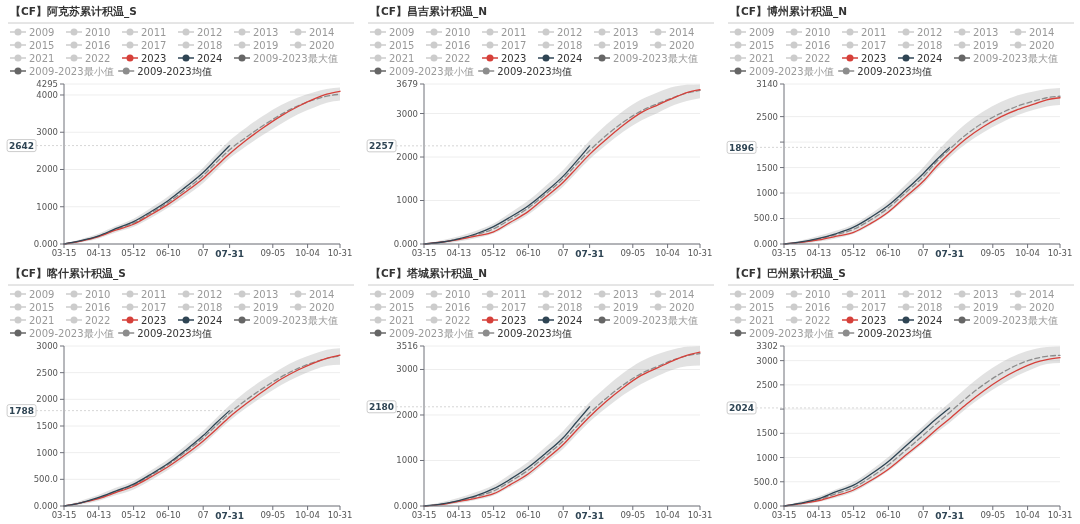 This screenshot has height=524, width=1080. Describe the element at coordinates (894, 333) in the screenshot. I see `legend-label: 2009-2023均值` at that location.